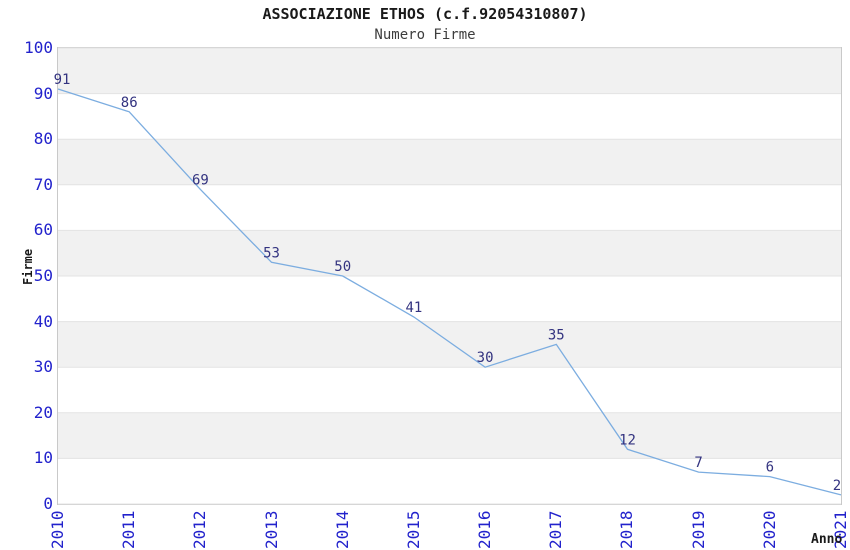 Image resolution: width=850 pixels, height=550 pixels. Describe the element at coordinates (698, 529) in the screenshot. I see `x-tick-label: 2019` at that location.